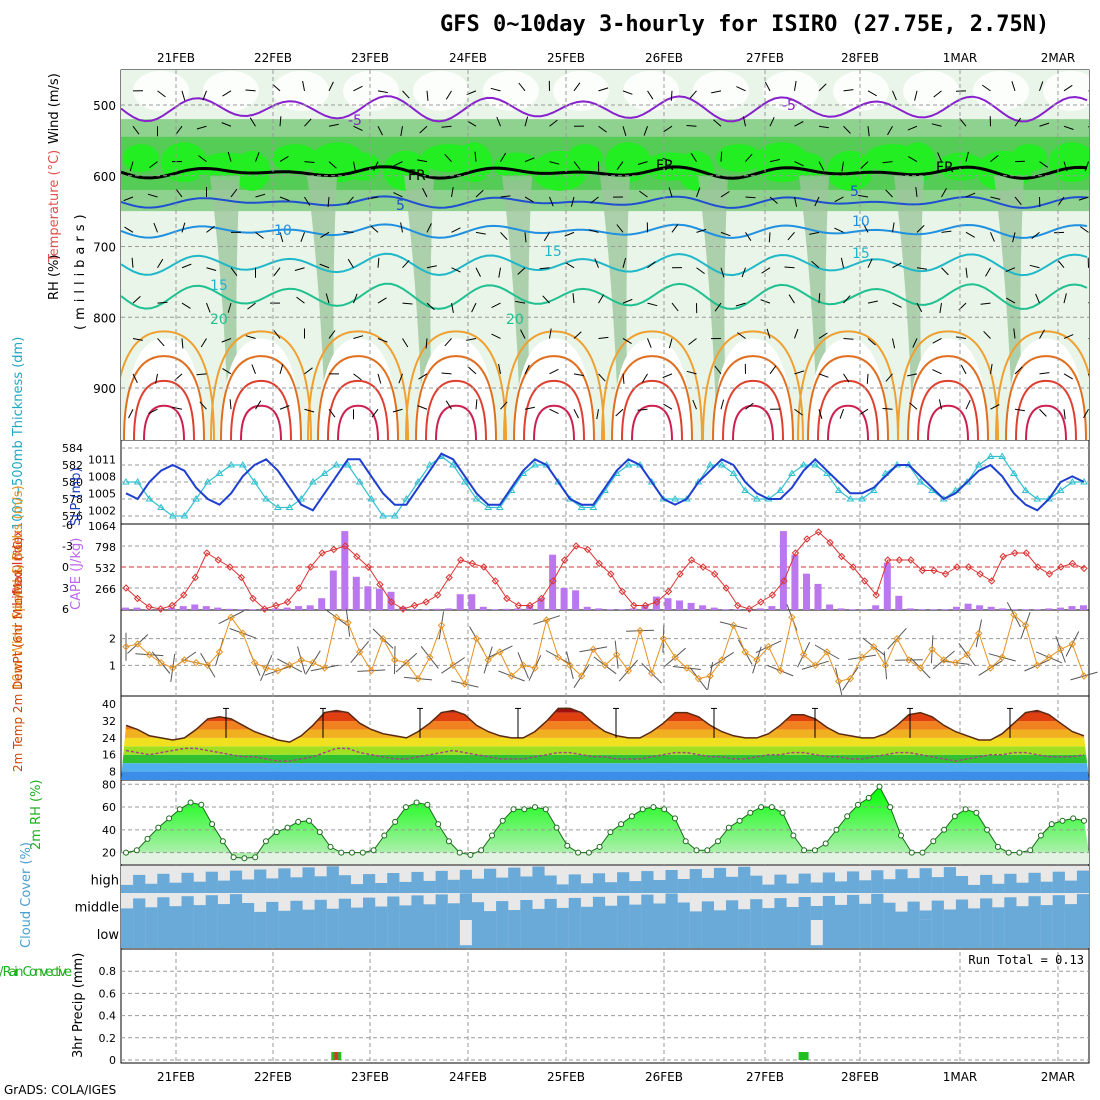  Describe the element at coordinates (273, 58) in the screenshot. I see `date-label-top: 22FEB` at that location.